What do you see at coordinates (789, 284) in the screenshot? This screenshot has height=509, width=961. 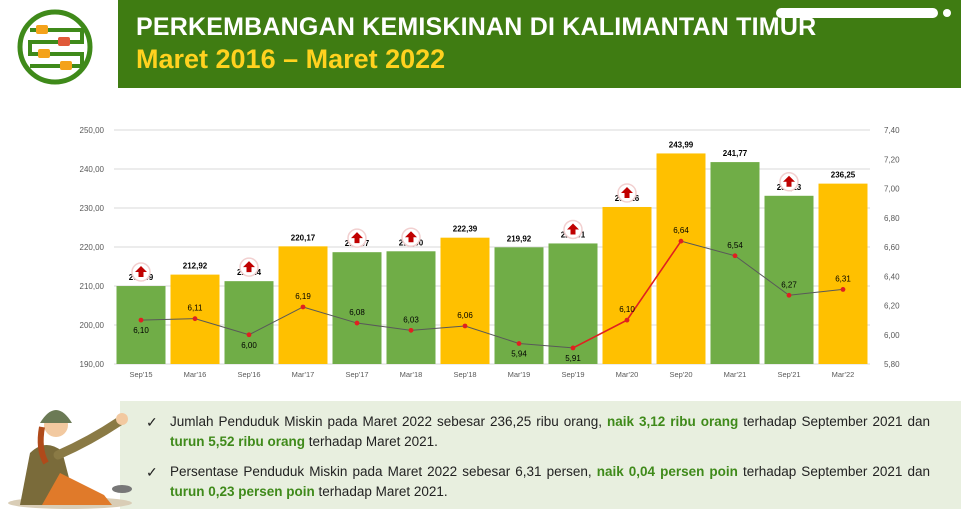 I see `line-value-label: 6,27` at bounding box center [789, 284].